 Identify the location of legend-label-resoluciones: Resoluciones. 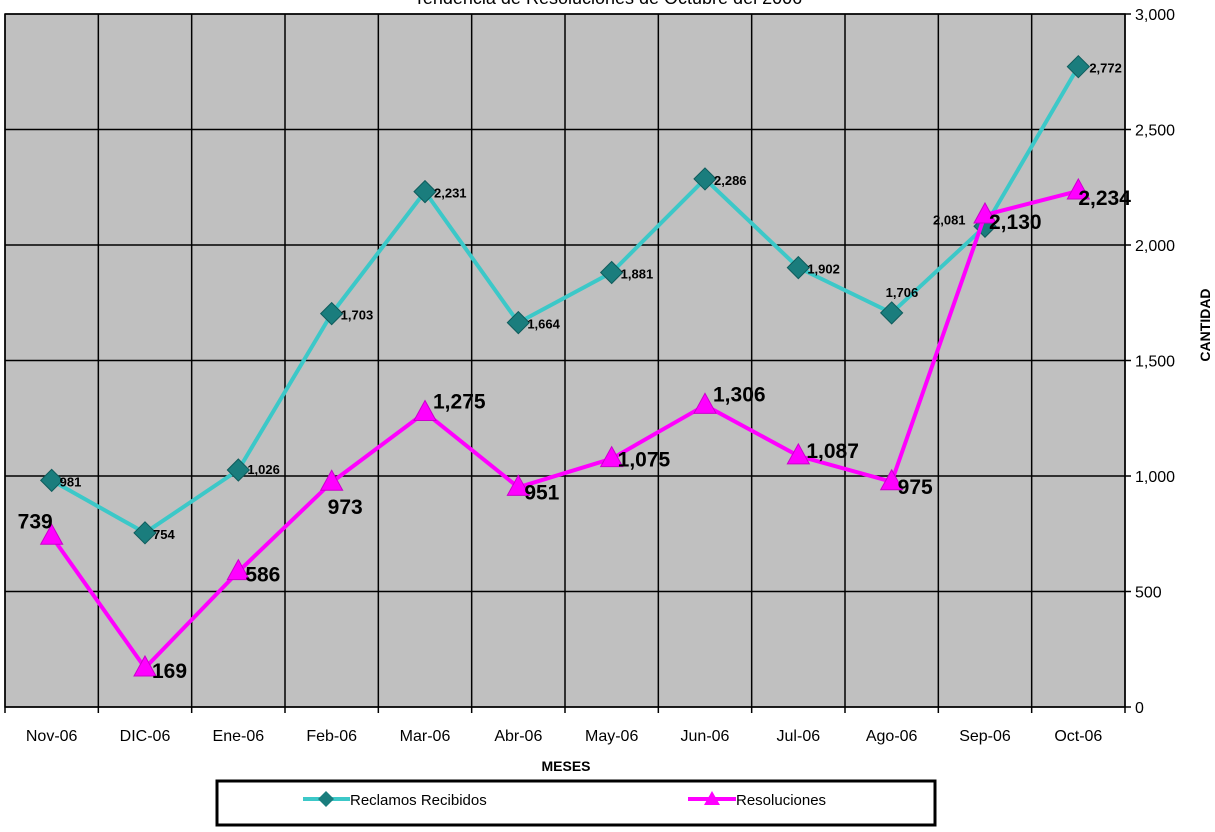
(781, 800).